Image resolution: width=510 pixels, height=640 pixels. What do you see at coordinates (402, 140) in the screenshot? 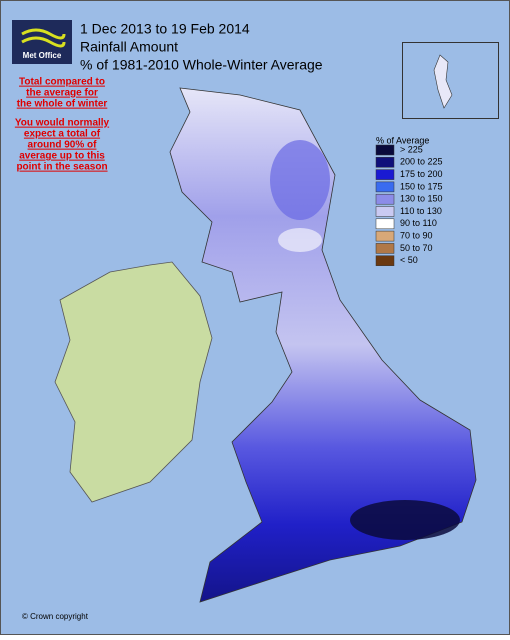
I see `legend-title: % of Average` at bounding box center [402, 140].